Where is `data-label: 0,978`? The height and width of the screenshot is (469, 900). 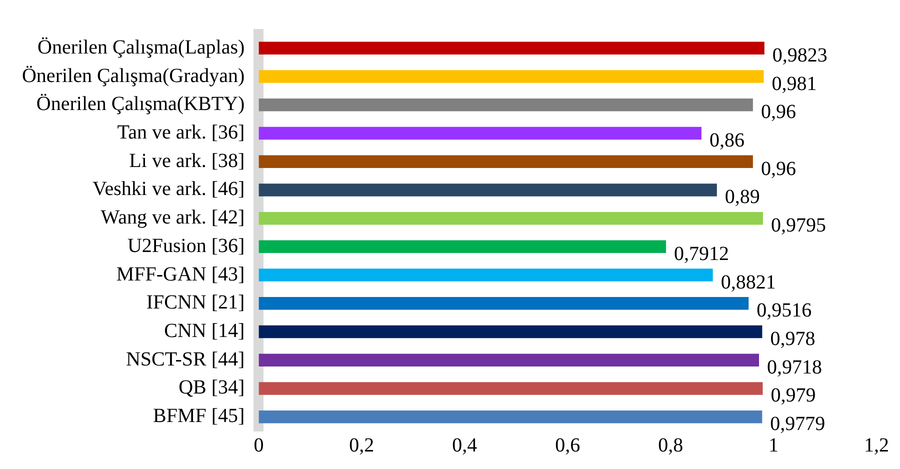
data-label: 0,978 is located at coordinates (793, 339).